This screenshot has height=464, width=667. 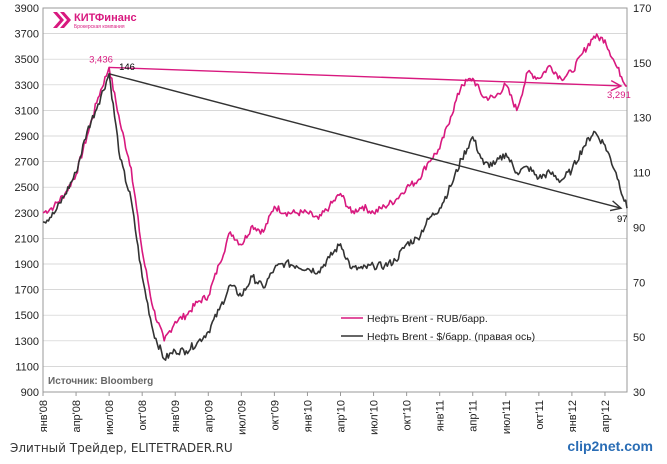 I want to click on x-tick-label: апр'09, so click(x=209, y=416).